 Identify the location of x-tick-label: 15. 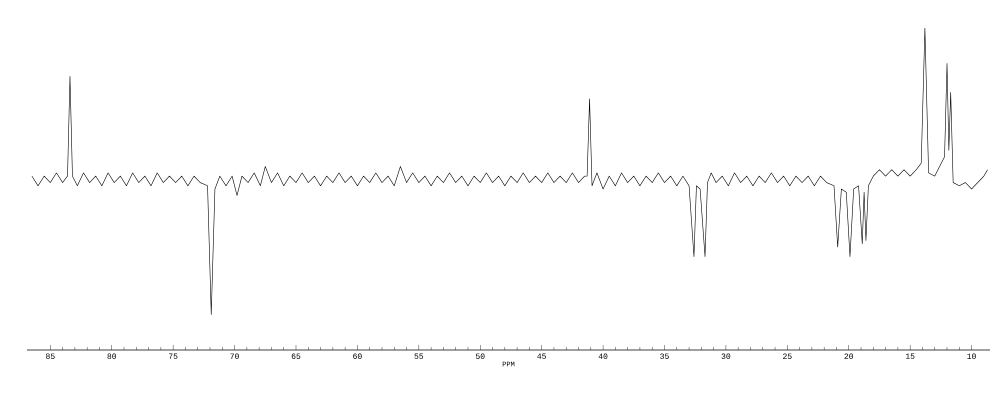
(910, 356).